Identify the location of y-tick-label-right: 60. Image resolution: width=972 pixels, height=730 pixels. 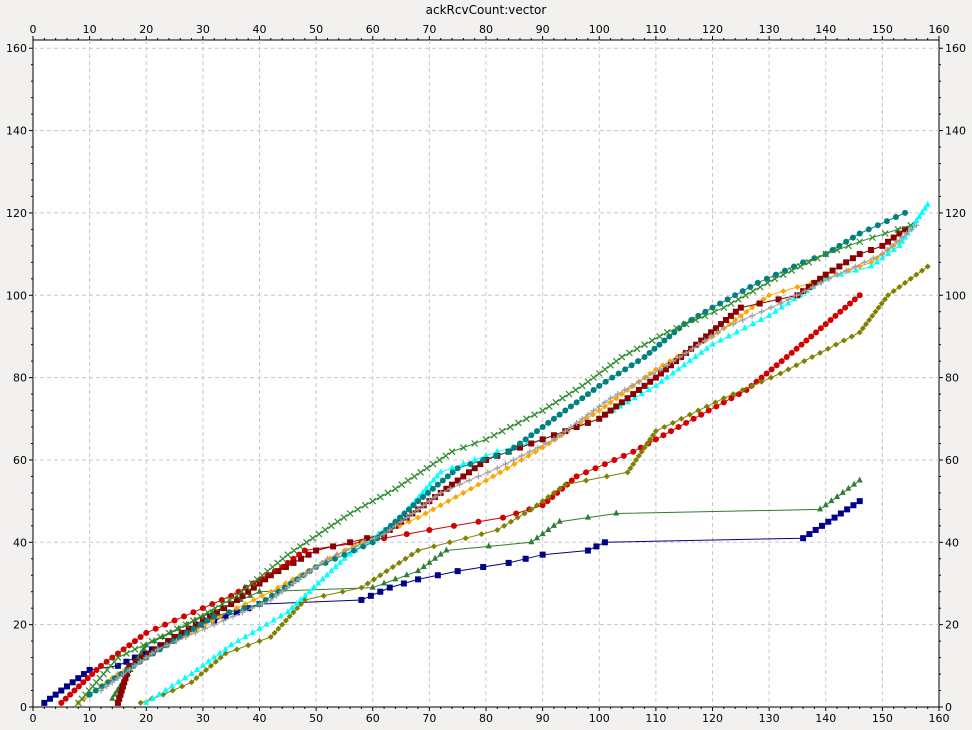
(952, 460).